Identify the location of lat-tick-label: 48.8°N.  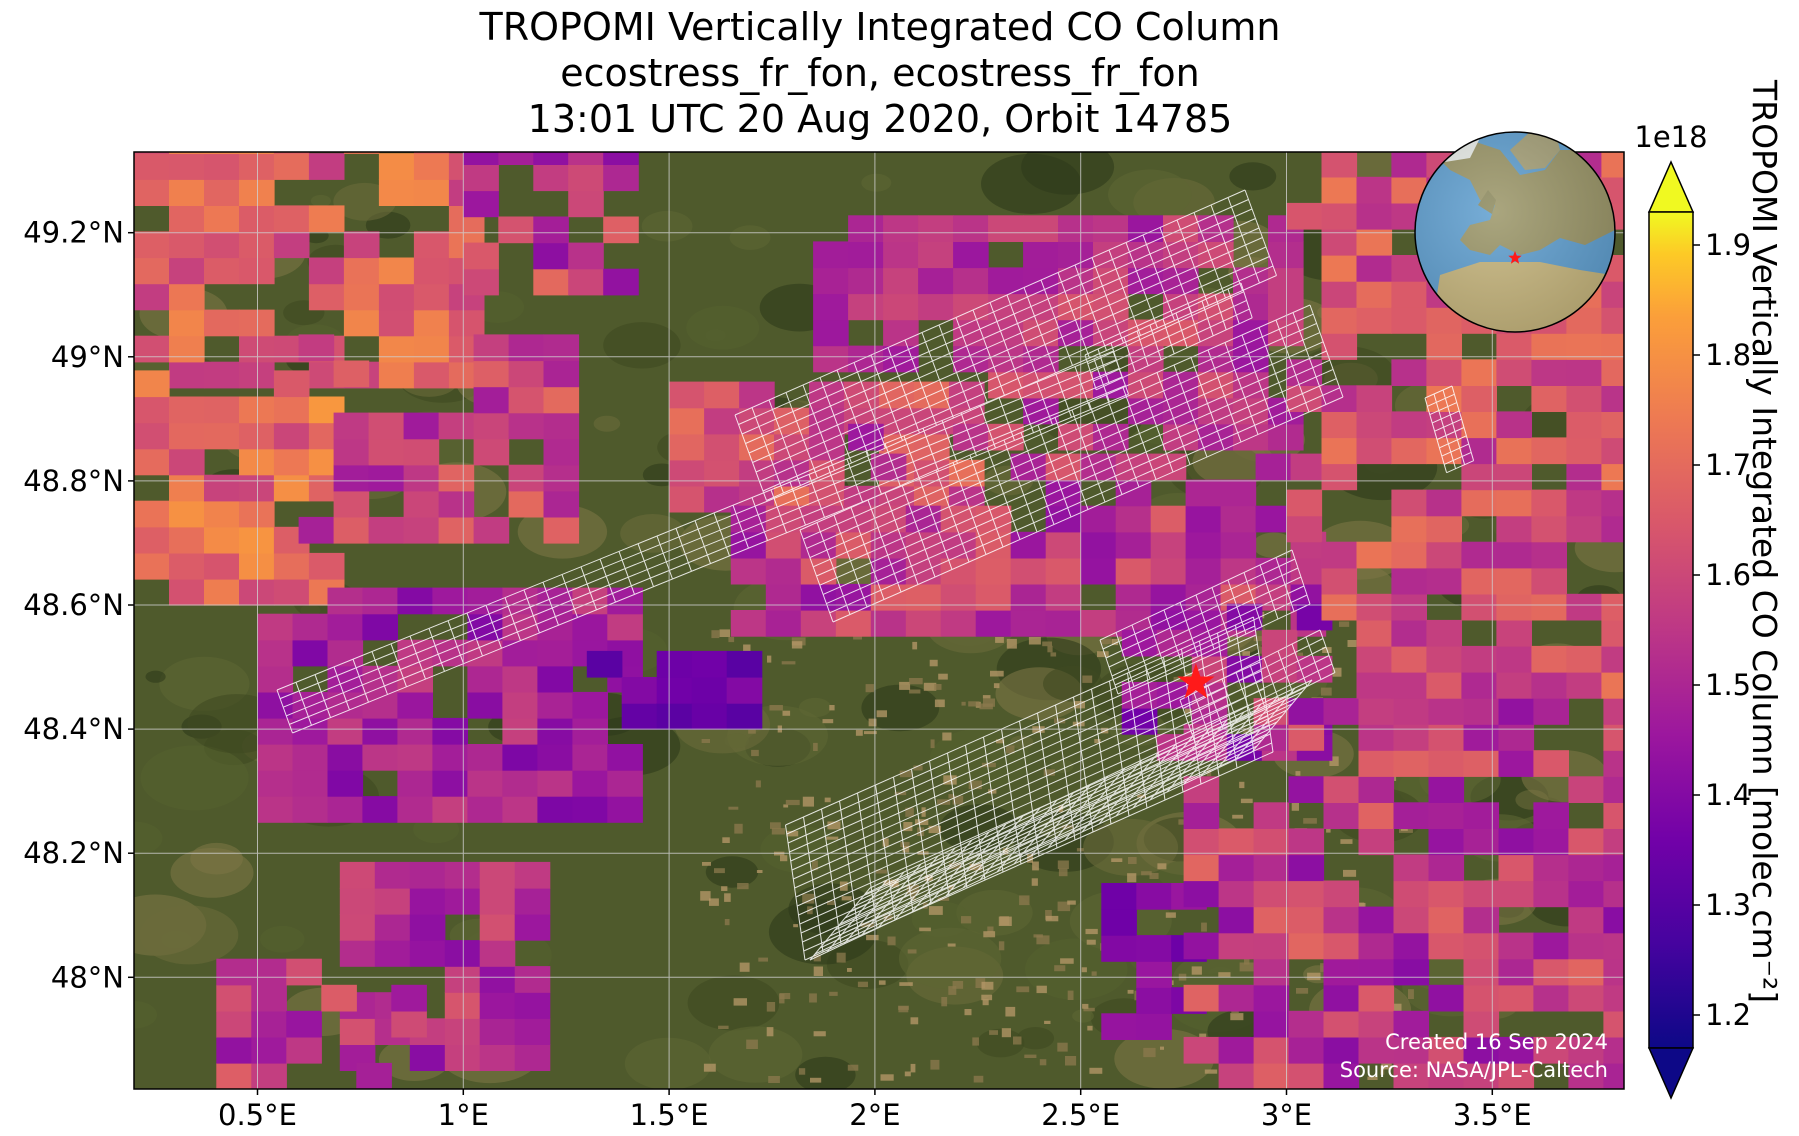
(73, 481).